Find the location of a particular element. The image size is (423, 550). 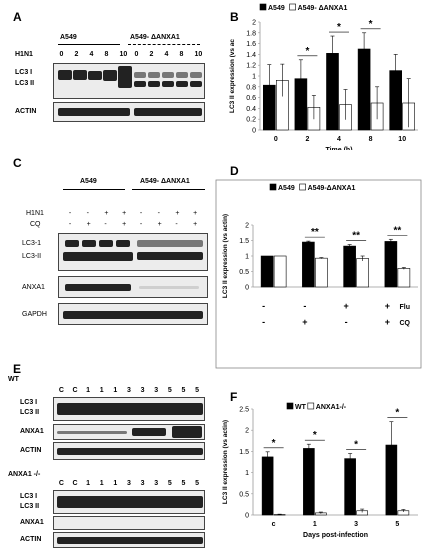

x-tick-label: 8 is located at coordinates (371, 139).